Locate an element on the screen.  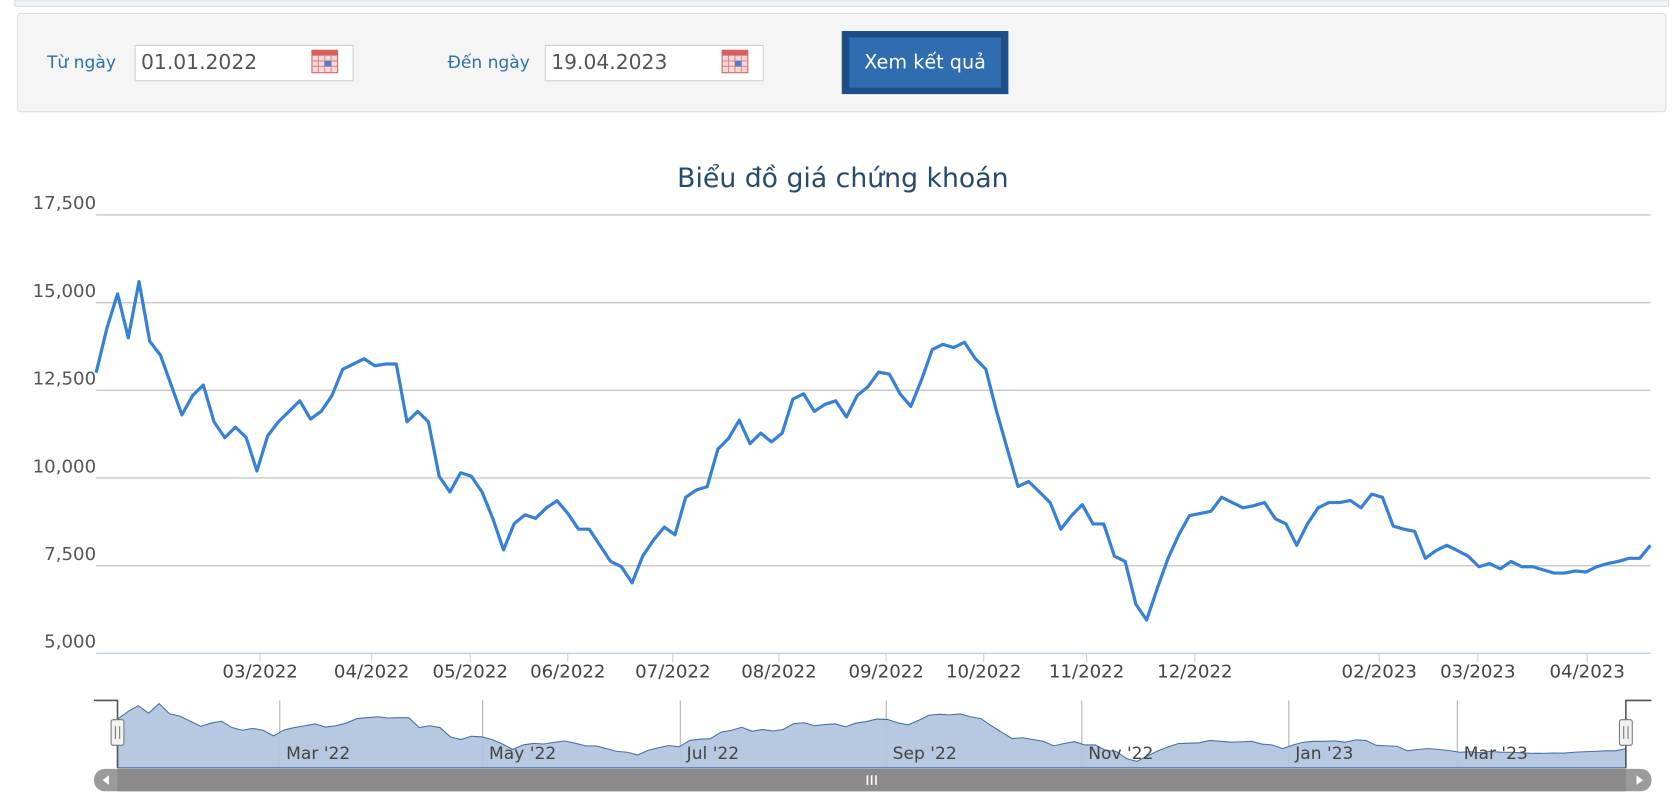
y-tick-label: 5,000 is located at coordinates (70, 642).